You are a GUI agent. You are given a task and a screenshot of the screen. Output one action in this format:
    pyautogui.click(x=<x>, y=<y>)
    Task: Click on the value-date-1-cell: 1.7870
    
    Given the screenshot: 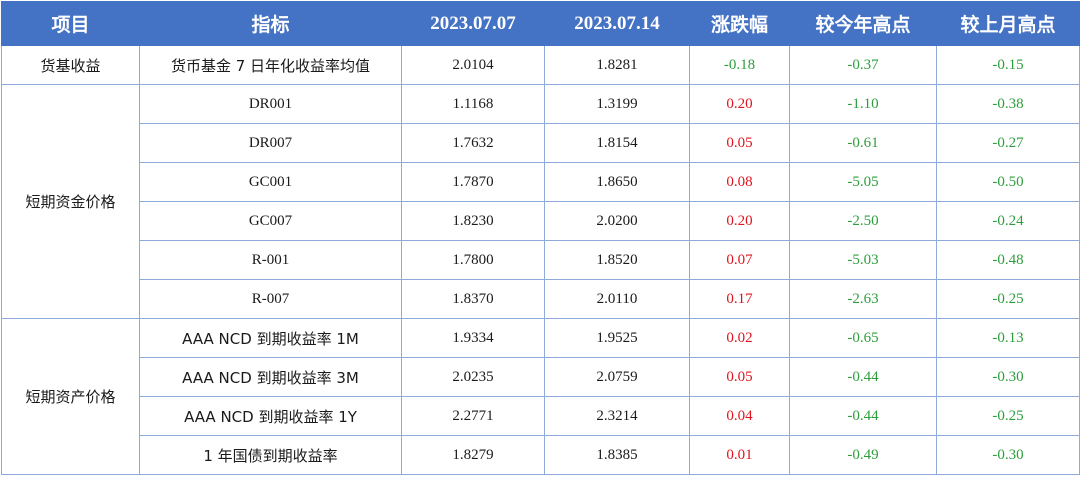 What is the action you would take?
    pyautogui.click(x=473, y=182)
    